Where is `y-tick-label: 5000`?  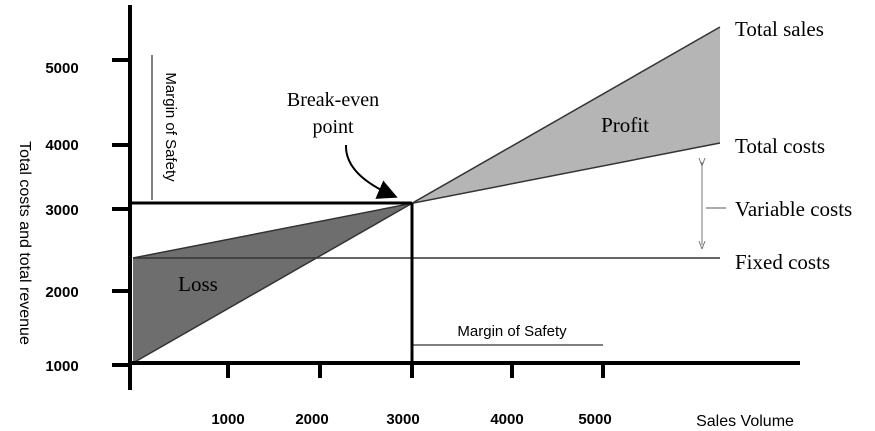
y-tick-label: 5000 is located at coordinates (61, 68).